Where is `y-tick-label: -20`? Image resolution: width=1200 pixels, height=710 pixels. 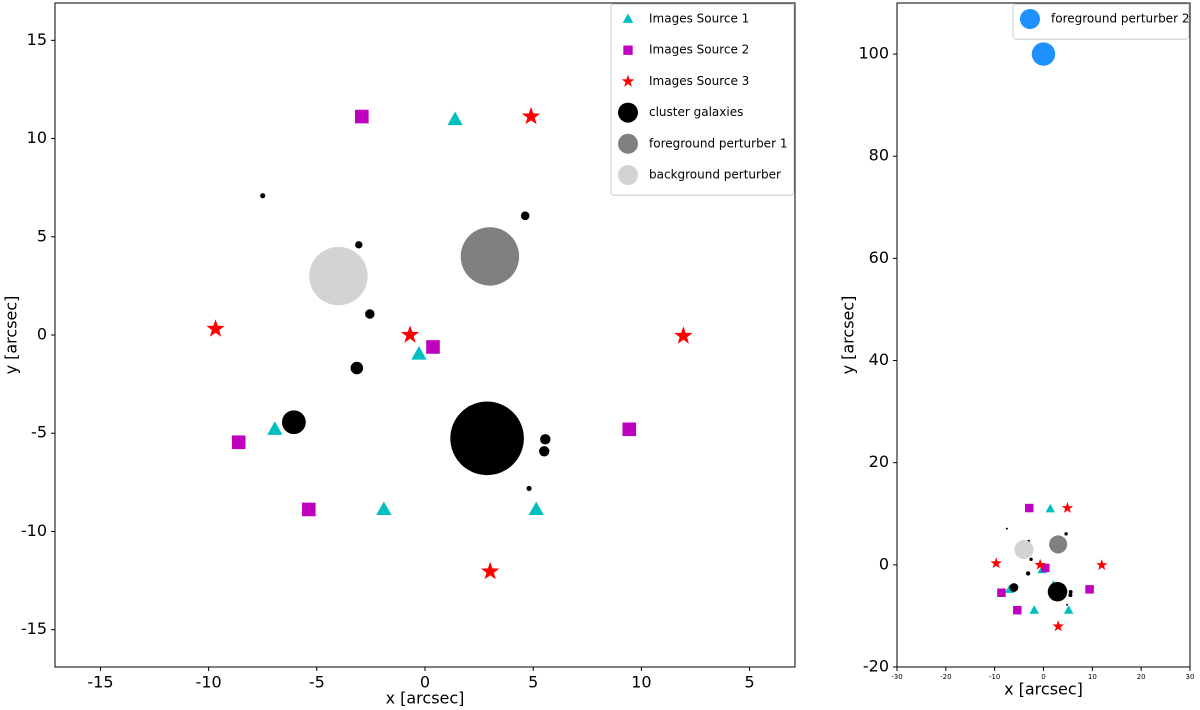 y-tick-label: -20 is located at coordinates (876, 666).